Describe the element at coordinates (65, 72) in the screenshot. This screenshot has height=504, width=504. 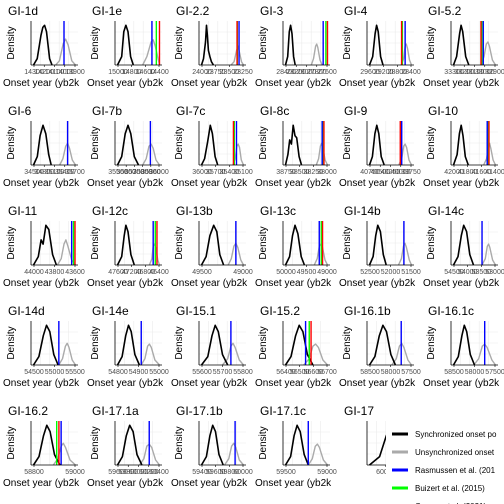
I see `x-tick-label: 14000` at that location.